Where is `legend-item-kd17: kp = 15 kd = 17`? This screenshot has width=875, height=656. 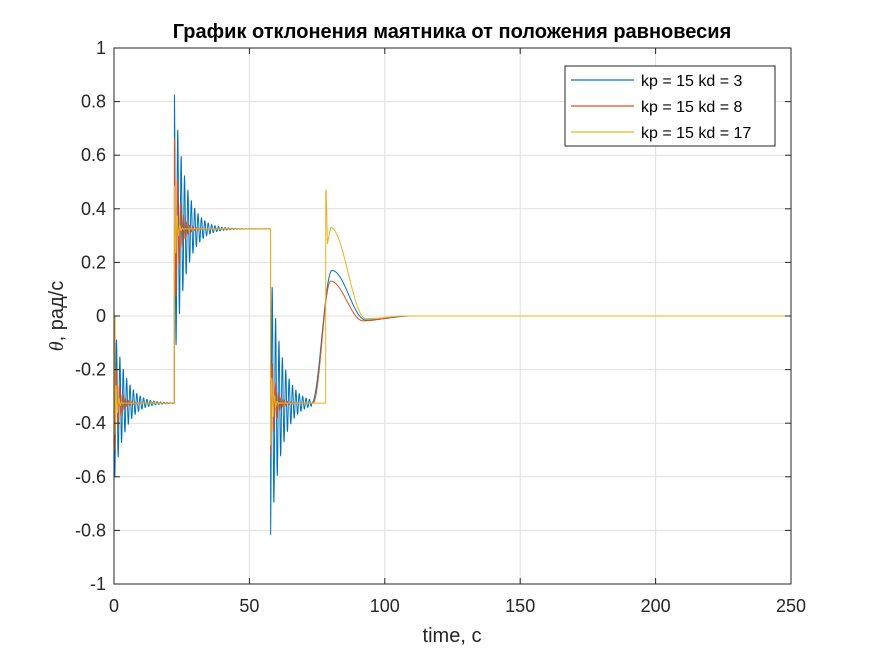 legend-item-kd17: kp = 15 kd = 17 is located at coordinates (661, 133).